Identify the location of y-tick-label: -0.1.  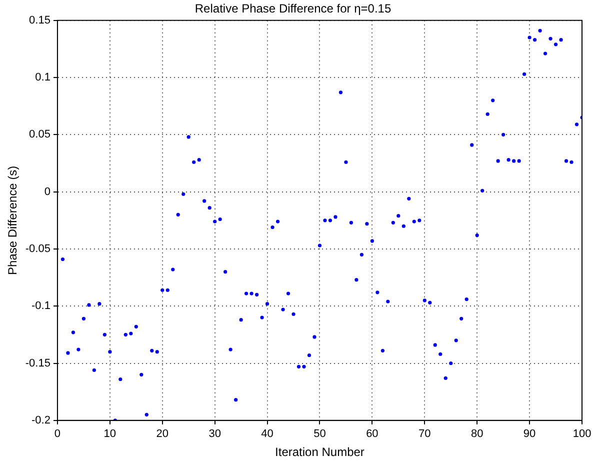
(41, 306).